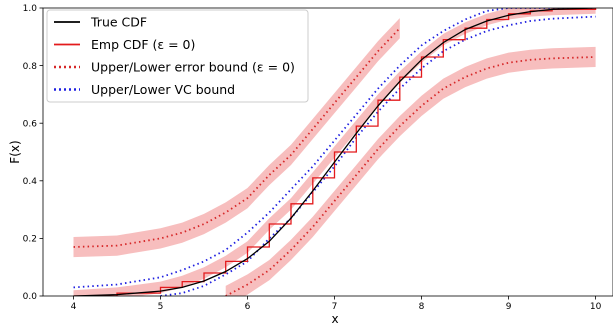 The width and height of the screenshot is (613, 326). Describe the element at coordinates (118, 22) in the screenshot. I see `legend-label: True CDF` at that location.